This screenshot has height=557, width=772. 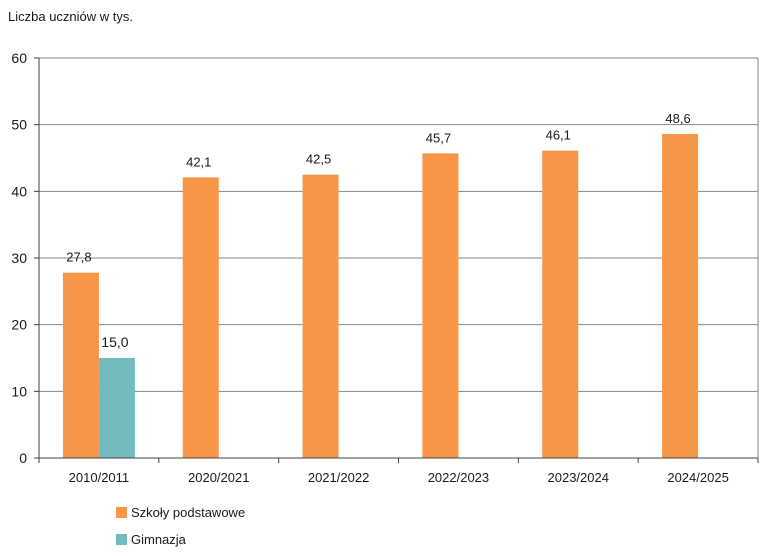 I want to click on legend-swatch-szkoly-podstawowe, so click(x=121, y=512).